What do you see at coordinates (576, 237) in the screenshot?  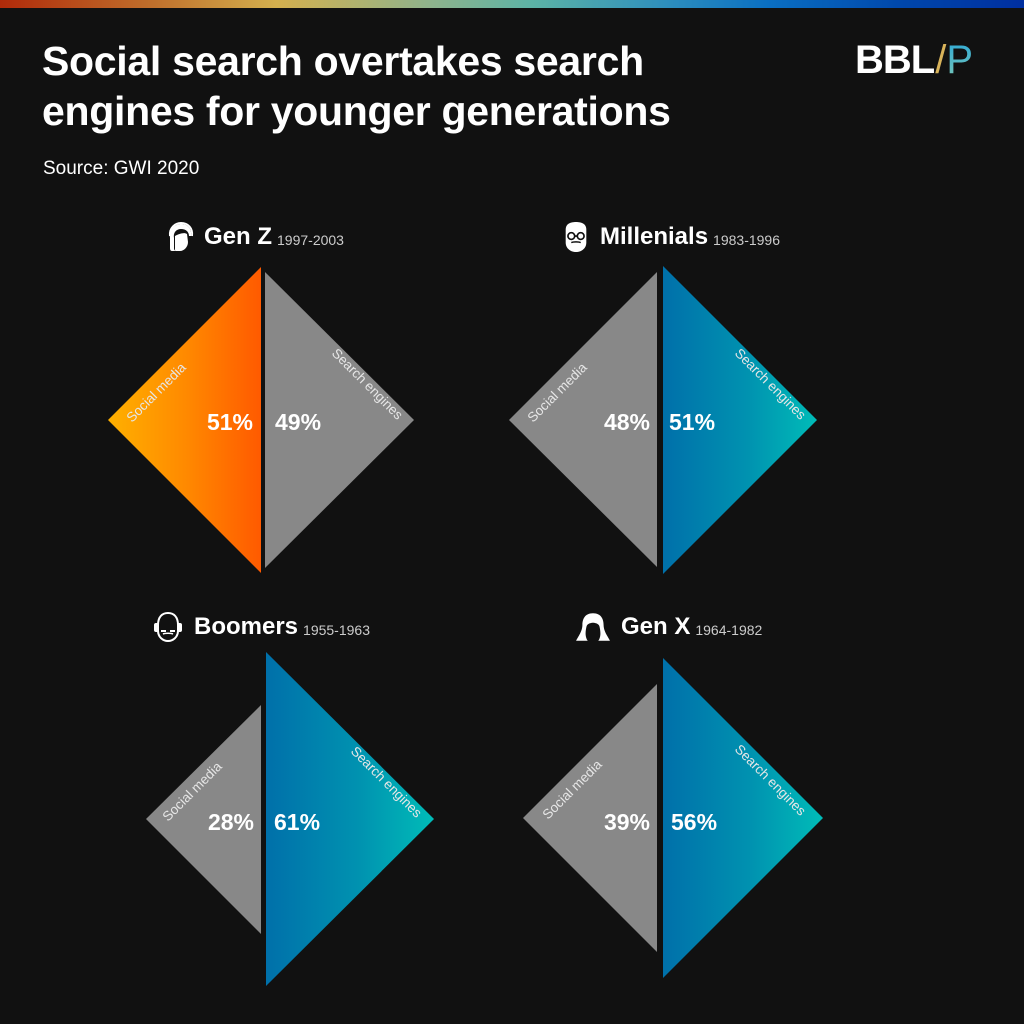 I see `millenial-avatar-icon` at bounding box center [576, 237].